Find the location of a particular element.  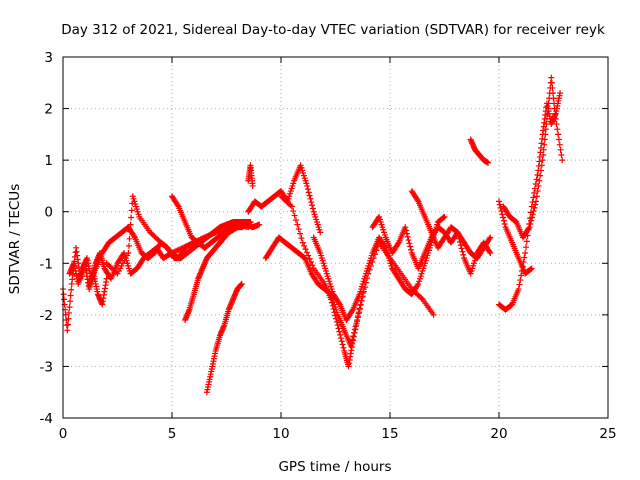

series-trace-f is located at coordinates (218, 271).